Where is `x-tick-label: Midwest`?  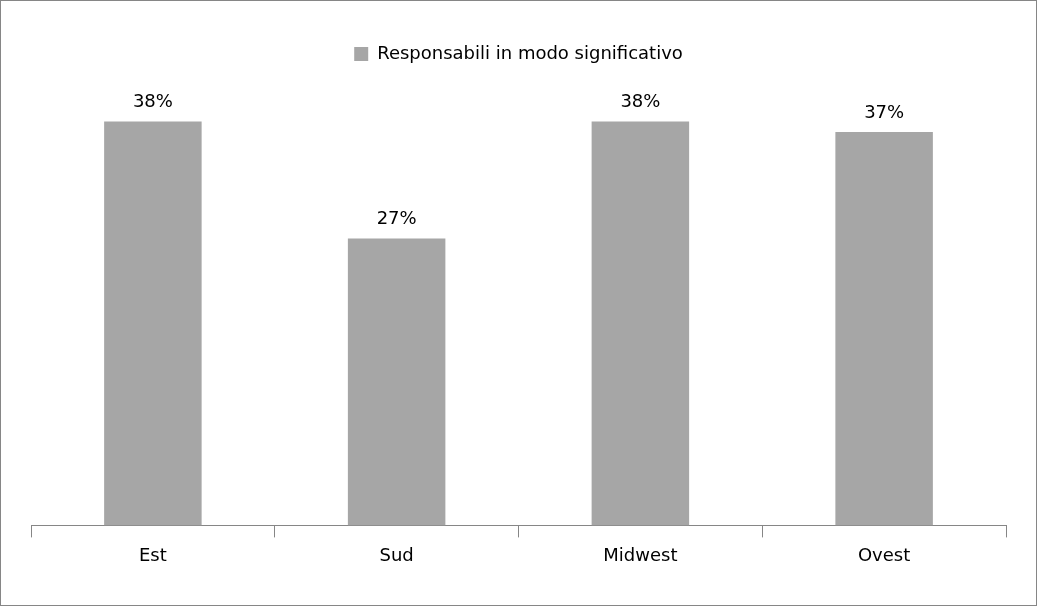 x-tick-label: Midwest is located at coordinates (640, 554).